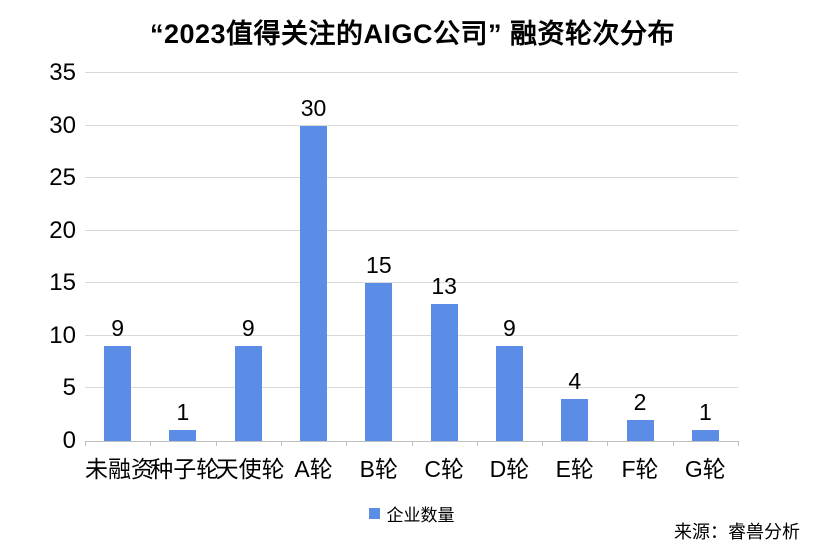  What do you see at coordinates (420, 515) in the screenshot?
I see `legend-series-label: 企业数量` at bounding box center [420, 515].